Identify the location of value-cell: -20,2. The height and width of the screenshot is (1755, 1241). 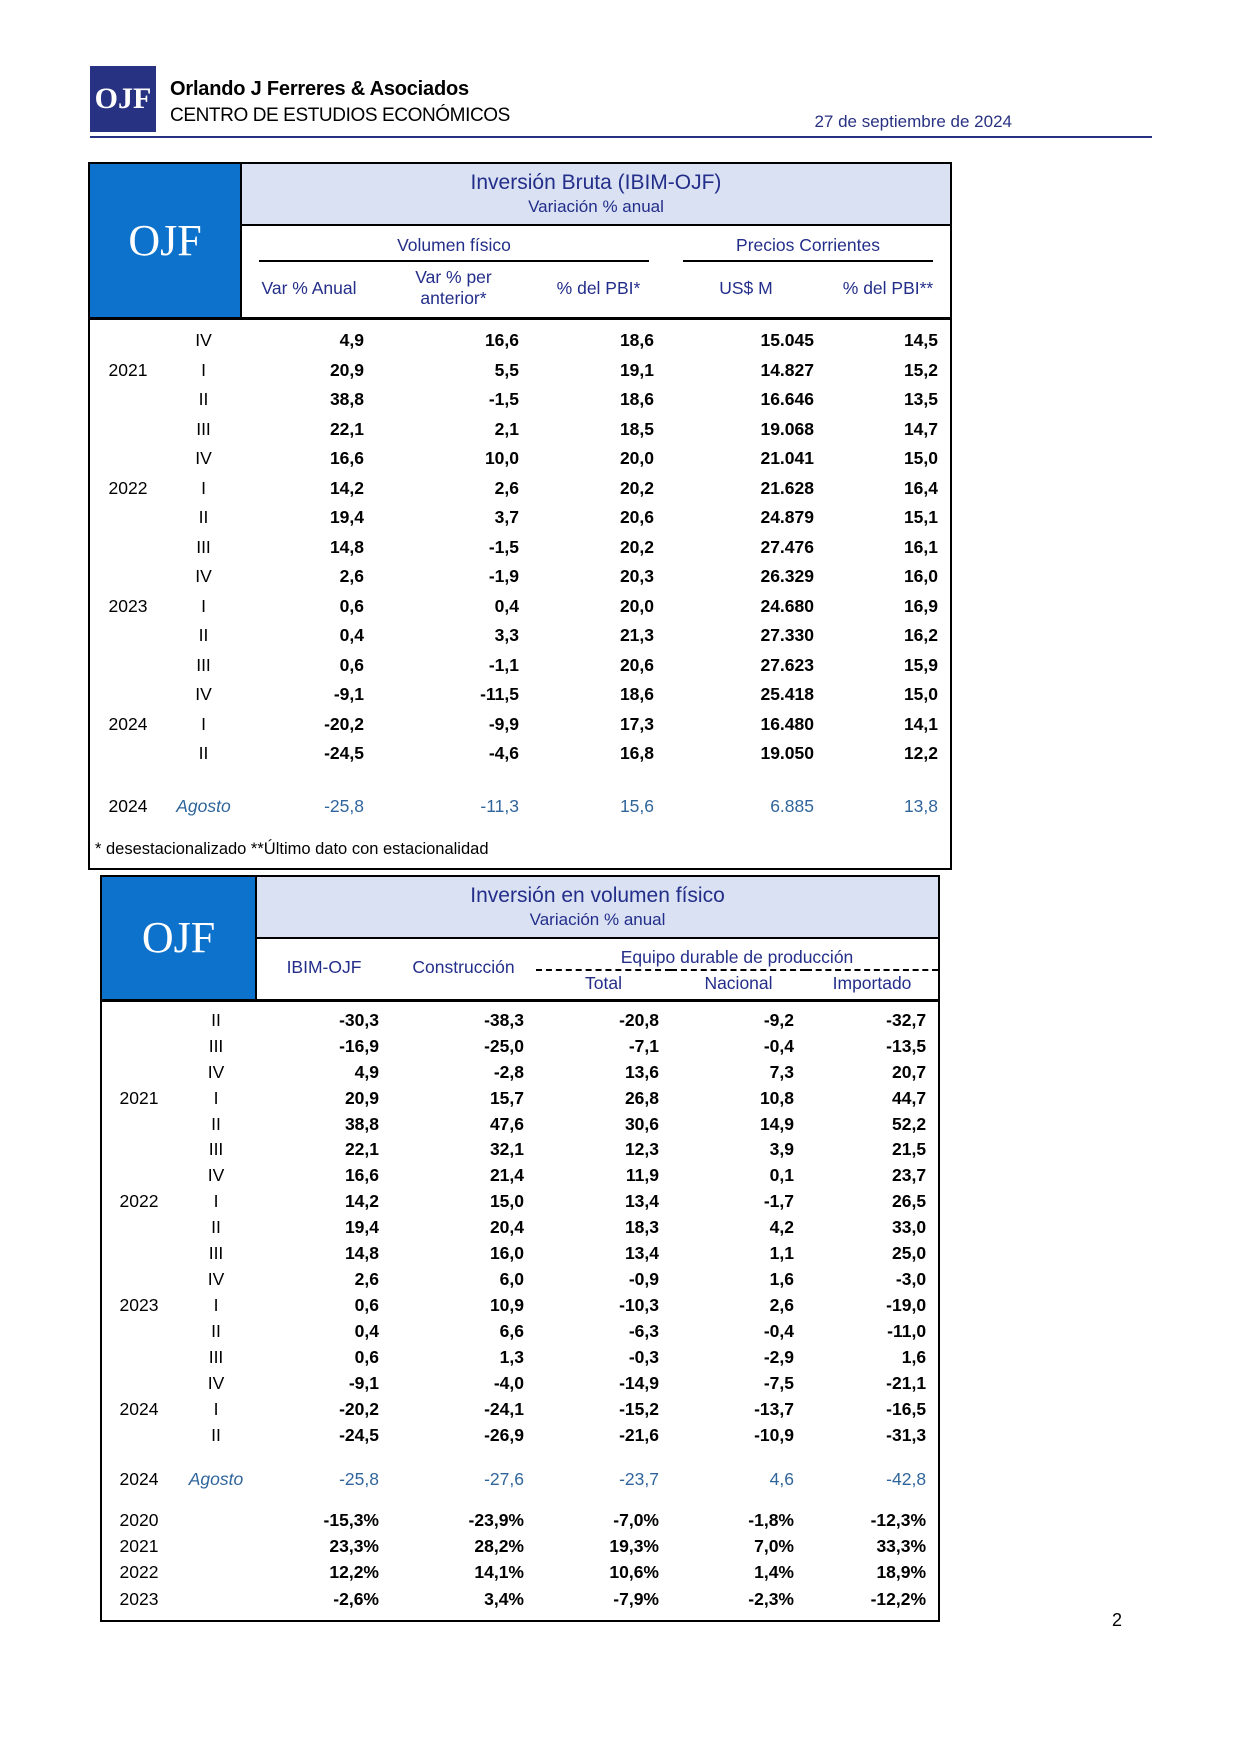
(344, 723).